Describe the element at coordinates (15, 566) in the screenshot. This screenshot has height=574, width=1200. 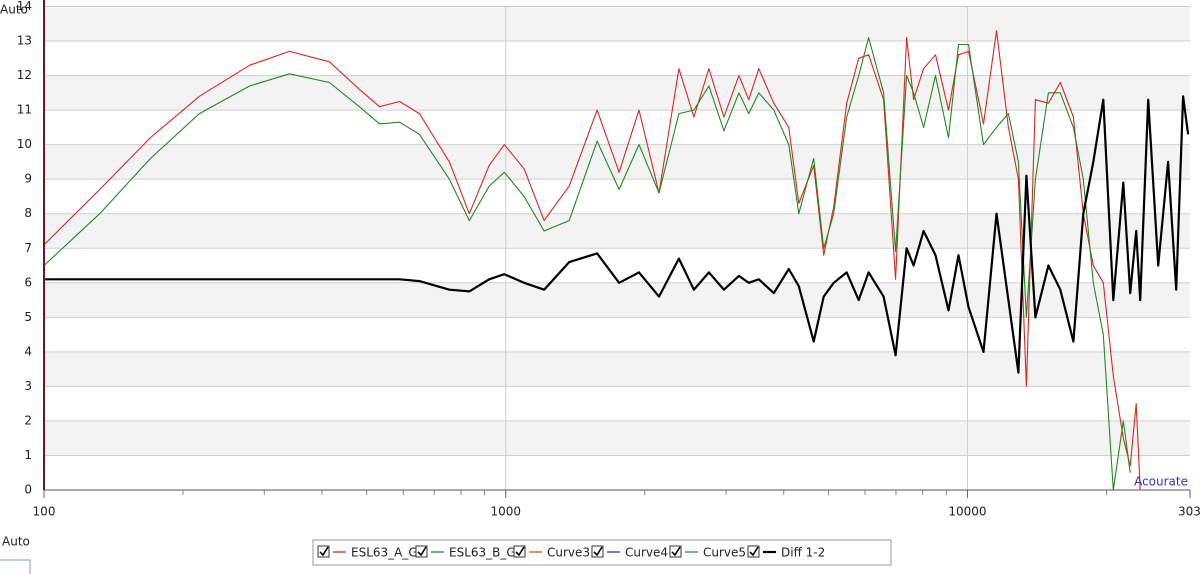
I see `scale-input` at that location.